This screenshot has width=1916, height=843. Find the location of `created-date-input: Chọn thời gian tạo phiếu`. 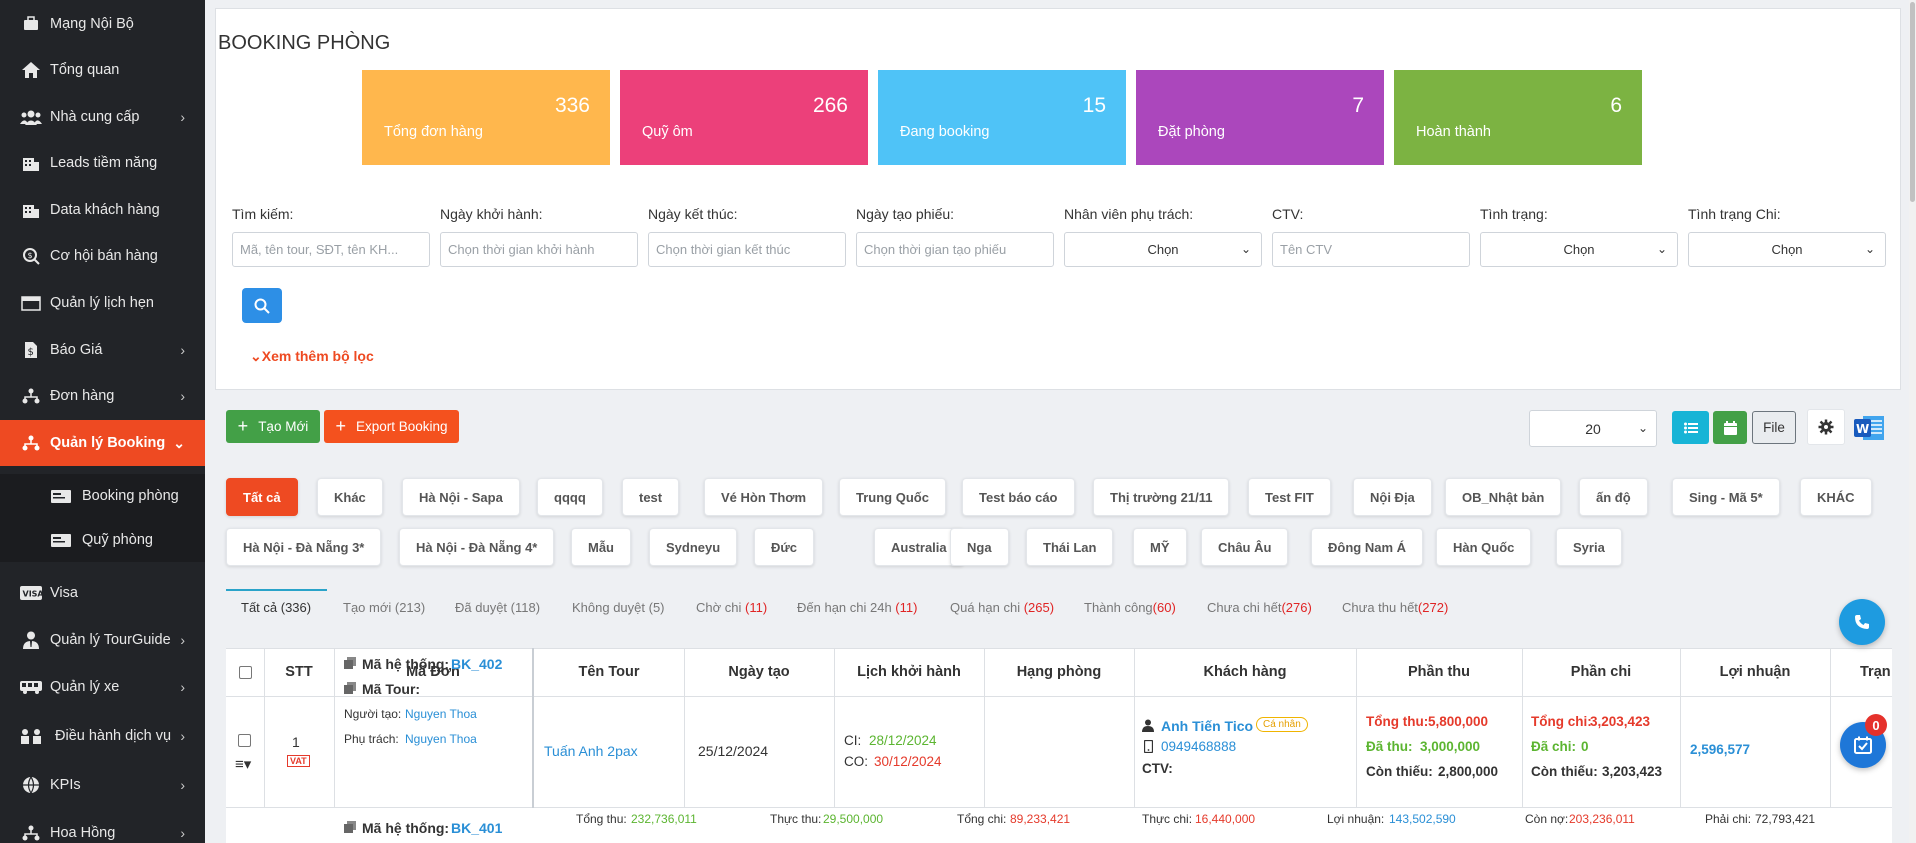

created-date-input: Chọn thời gian tạo phiếu is located at coordinates (955, 249).